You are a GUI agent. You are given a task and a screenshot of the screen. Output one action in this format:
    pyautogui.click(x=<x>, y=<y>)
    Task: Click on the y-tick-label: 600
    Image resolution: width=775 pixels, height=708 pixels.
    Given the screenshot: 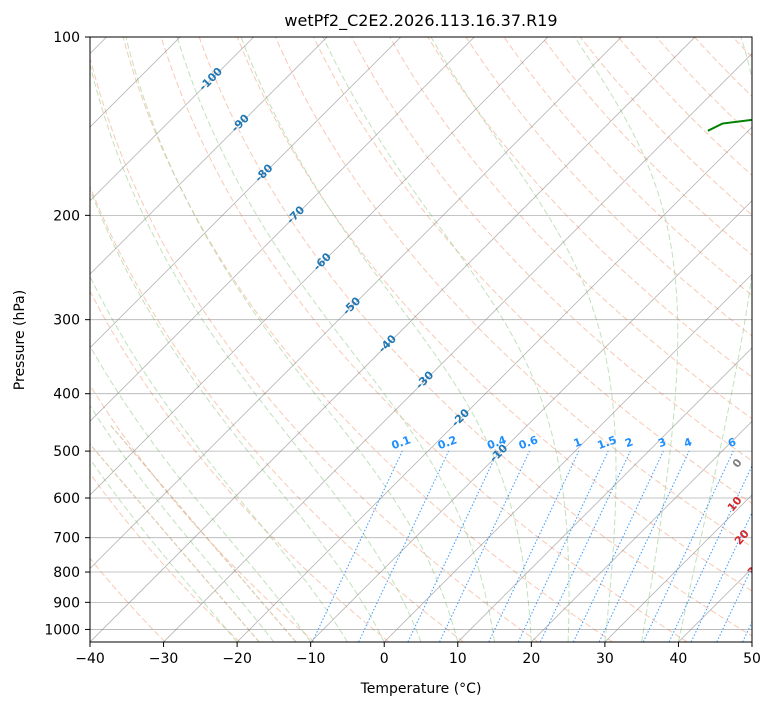 What is the action you would take?
    pyautogui.click(x=66, y=499)
    